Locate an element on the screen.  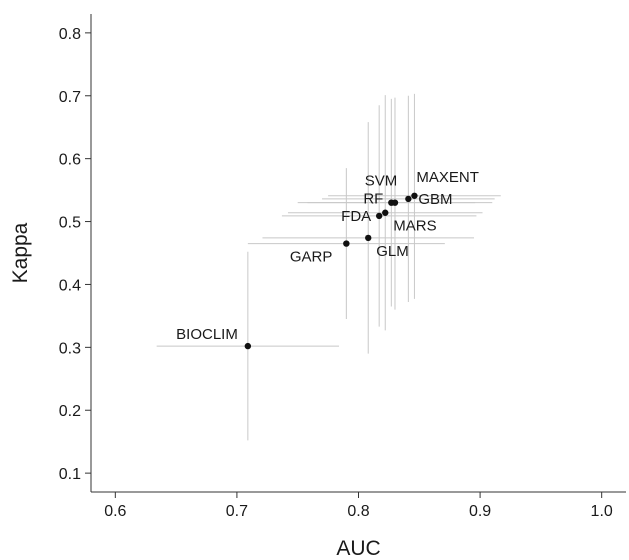
point-label-gbm: GBM is located at coordinates (435, 199).